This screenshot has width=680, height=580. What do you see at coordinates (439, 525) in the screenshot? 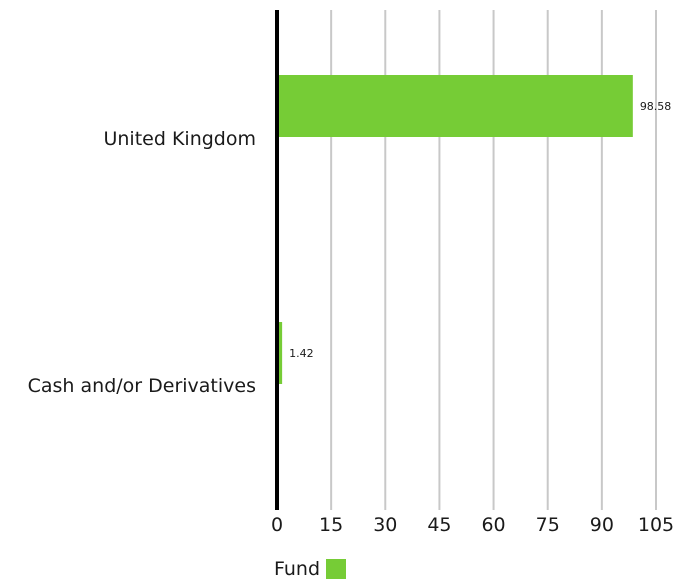
I see `x-tick-label-45: 45` at bounding box center [439, 525].